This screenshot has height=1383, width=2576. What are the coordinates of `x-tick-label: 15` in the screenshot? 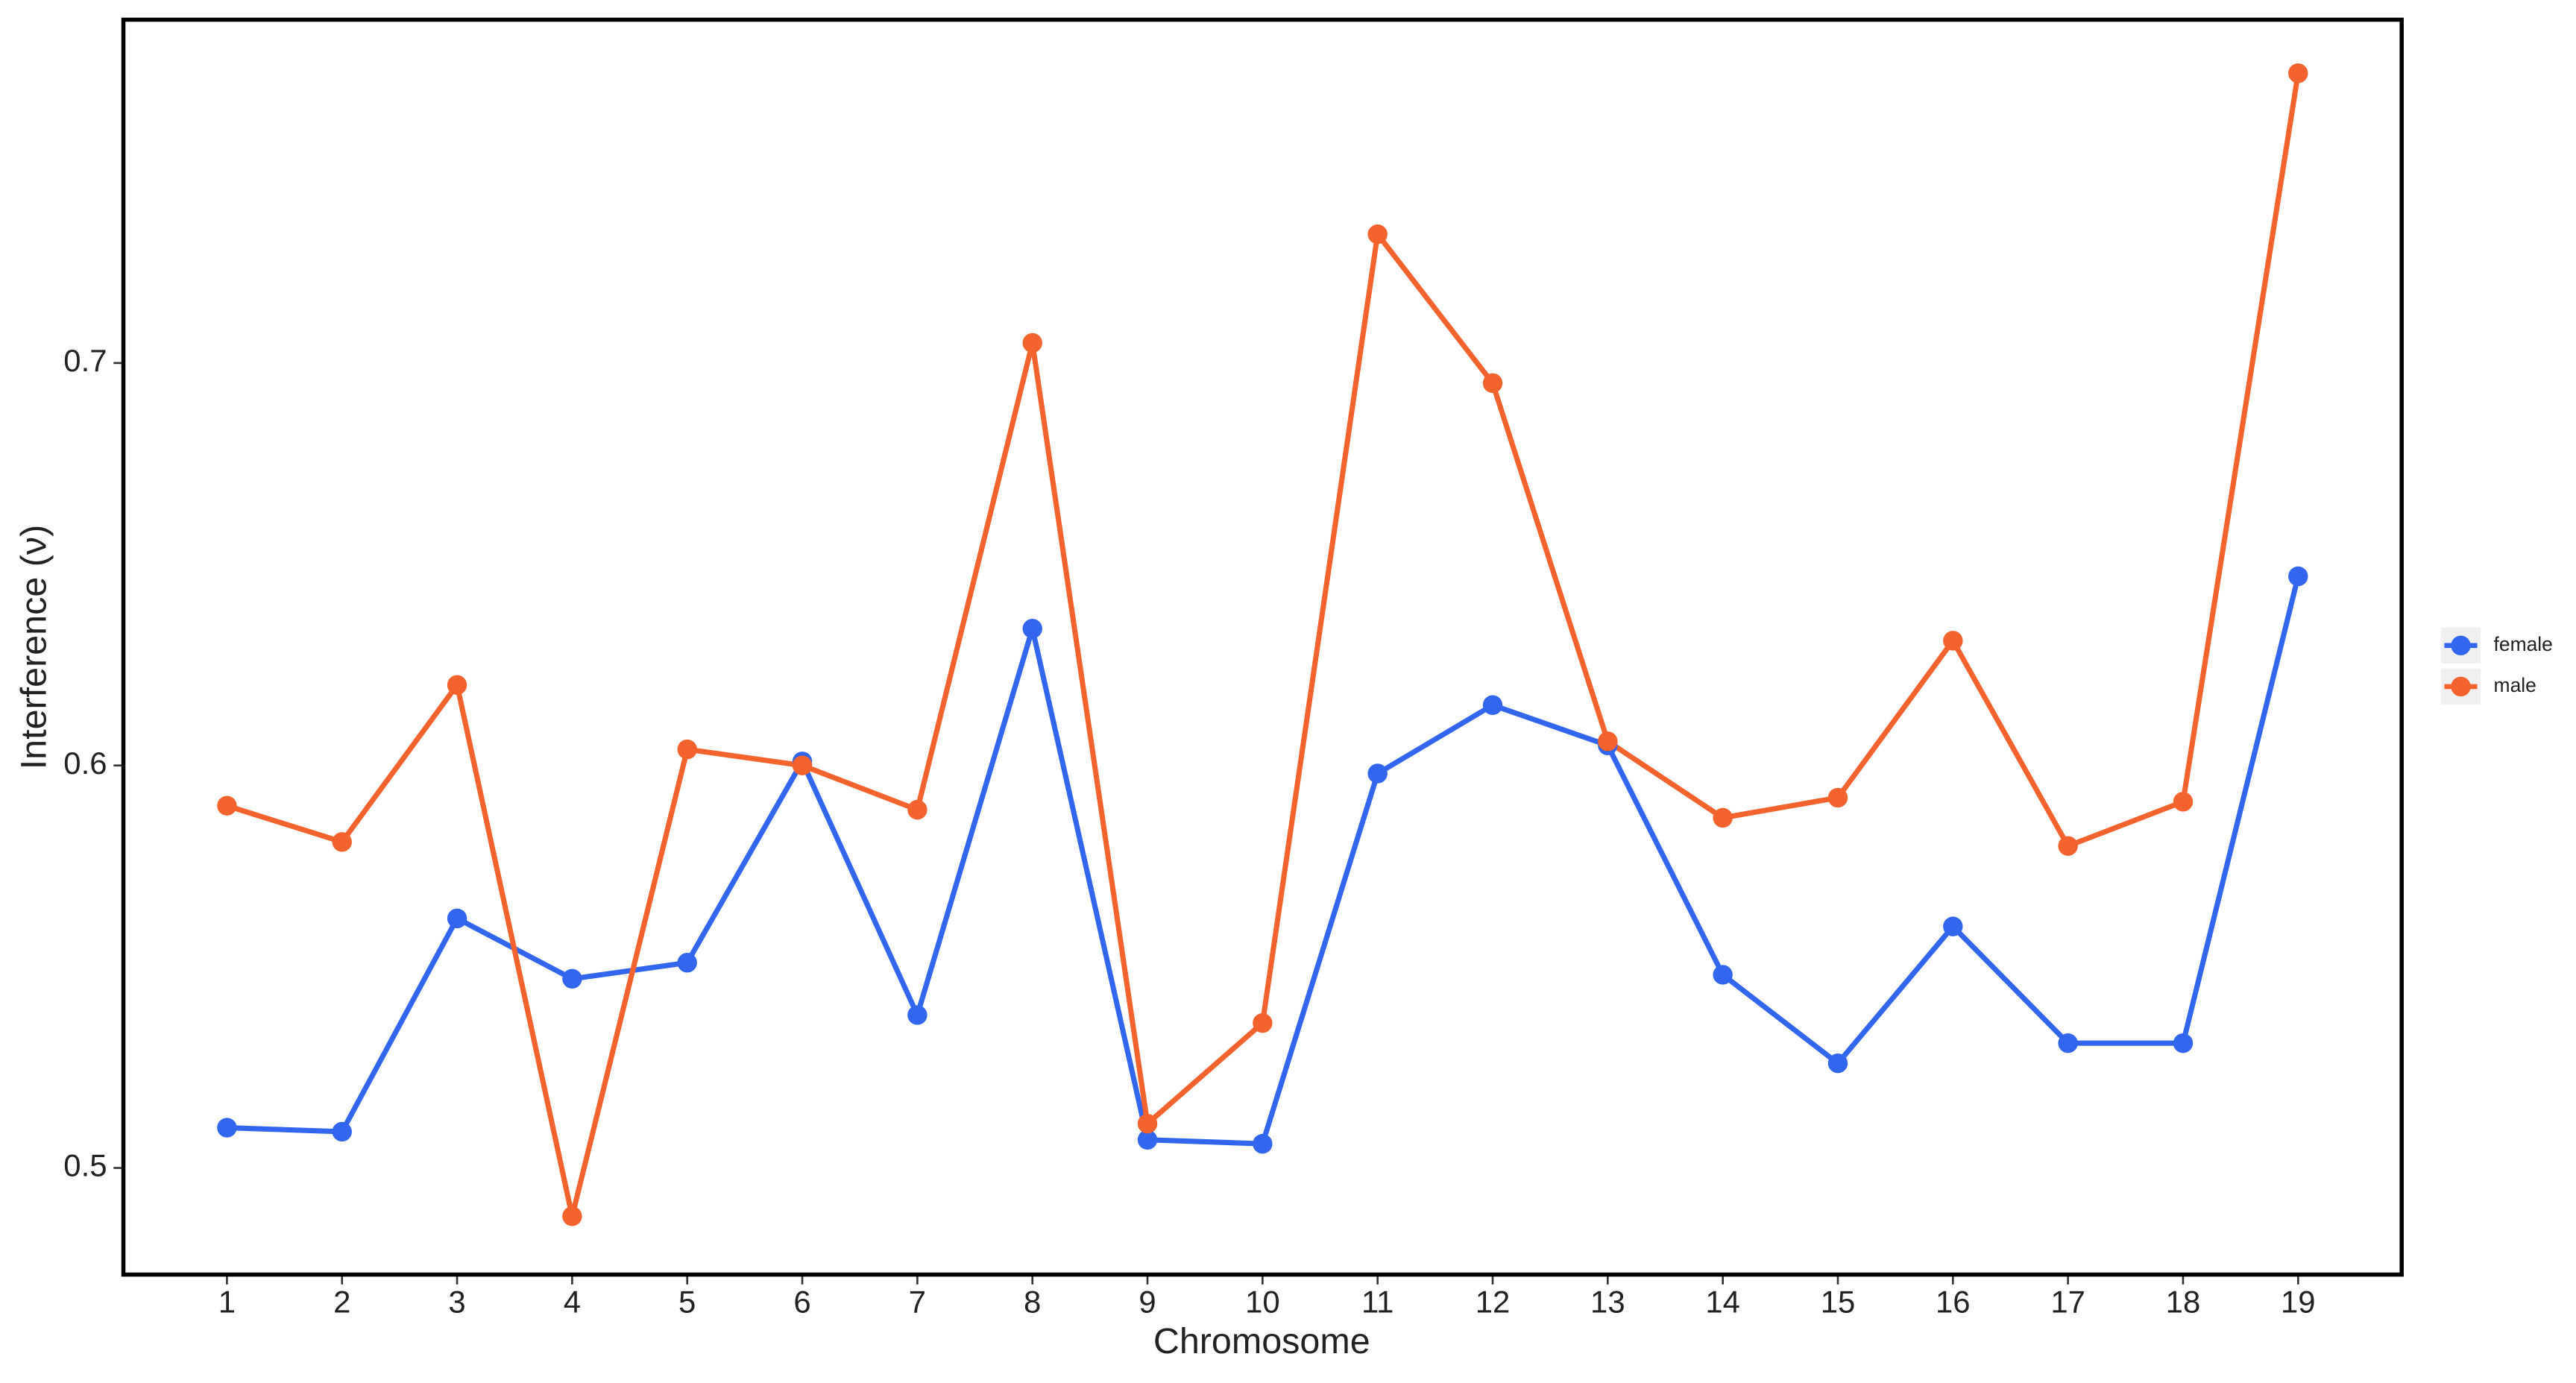 It's located at (1838, 1301).